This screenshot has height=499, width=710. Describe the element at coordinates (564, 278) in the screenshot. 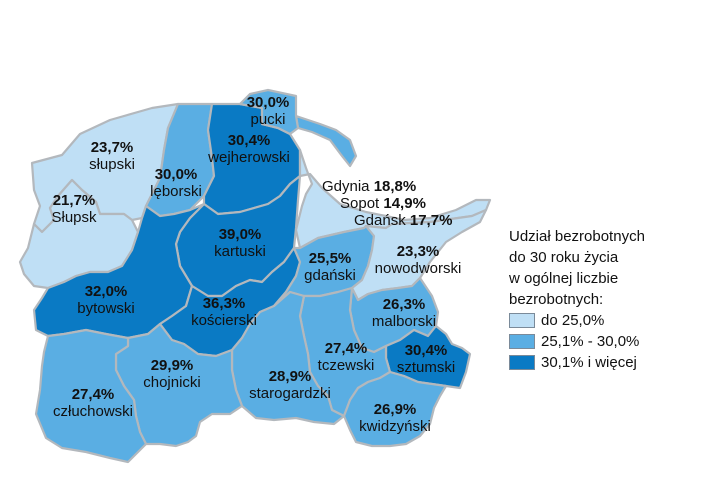

I see `legend-title-line-3: w ogólnej liczbie` at that location.